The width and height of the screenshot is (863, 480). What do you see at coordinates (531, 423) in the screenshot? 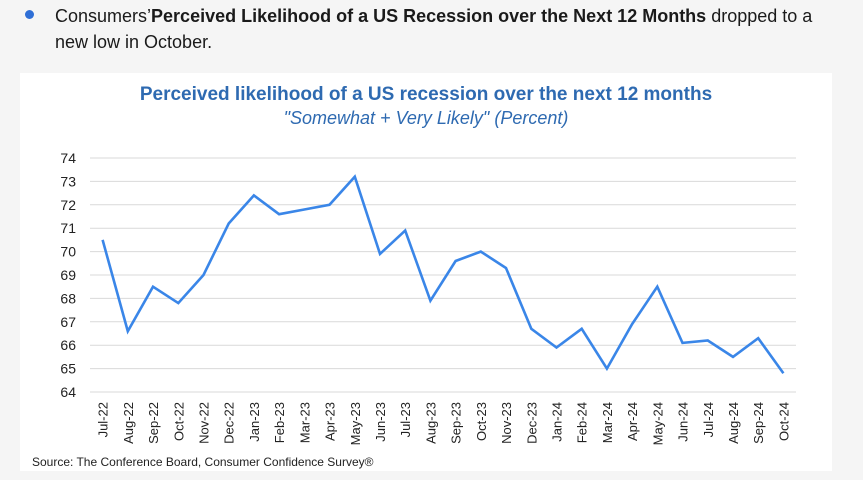
I see `x-tick-label: Dec-23` at bounding box center [531, 423].